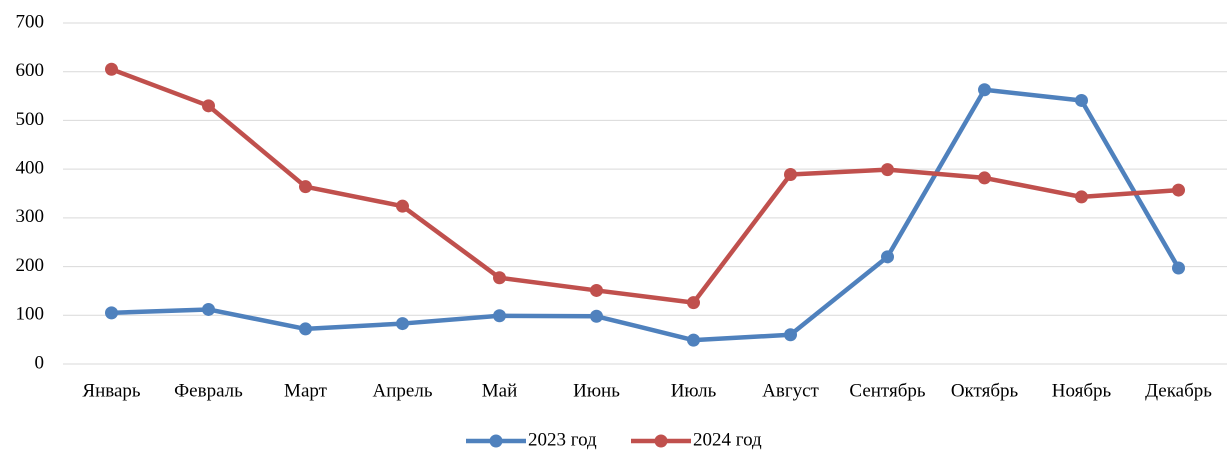  I want to click on y-tick-label: 400, so click(30, 168).